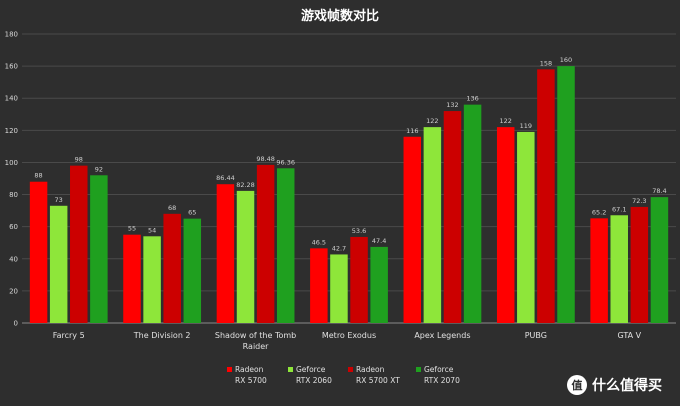 Image resolution: width=680 pixels, height=406 pixels. What do you see at coordinates (536, 335) in the screenshot?
I see `category-label: PUBG` at bounding box center [536, 335].